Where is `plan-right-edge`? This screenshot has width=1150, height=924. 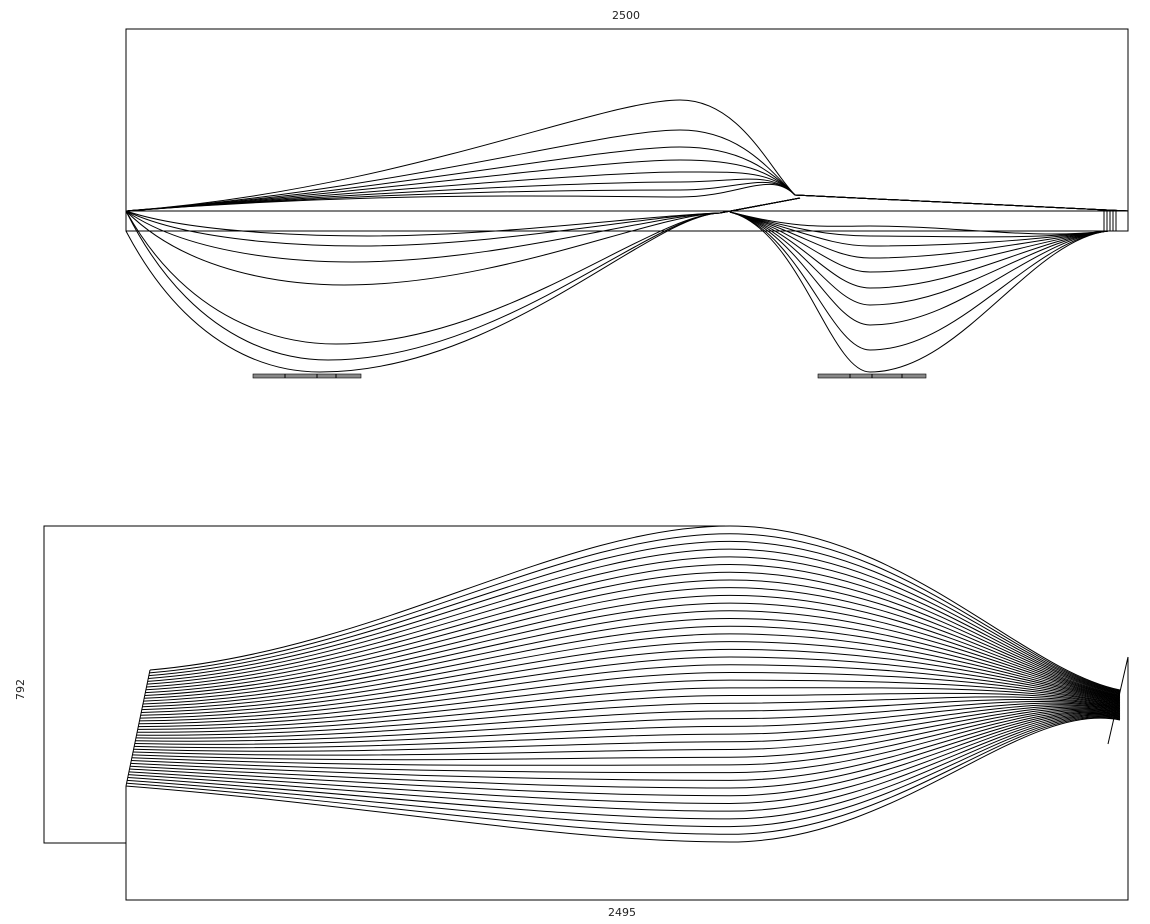
plan-right-edge is located at coordinates (1118, 700).